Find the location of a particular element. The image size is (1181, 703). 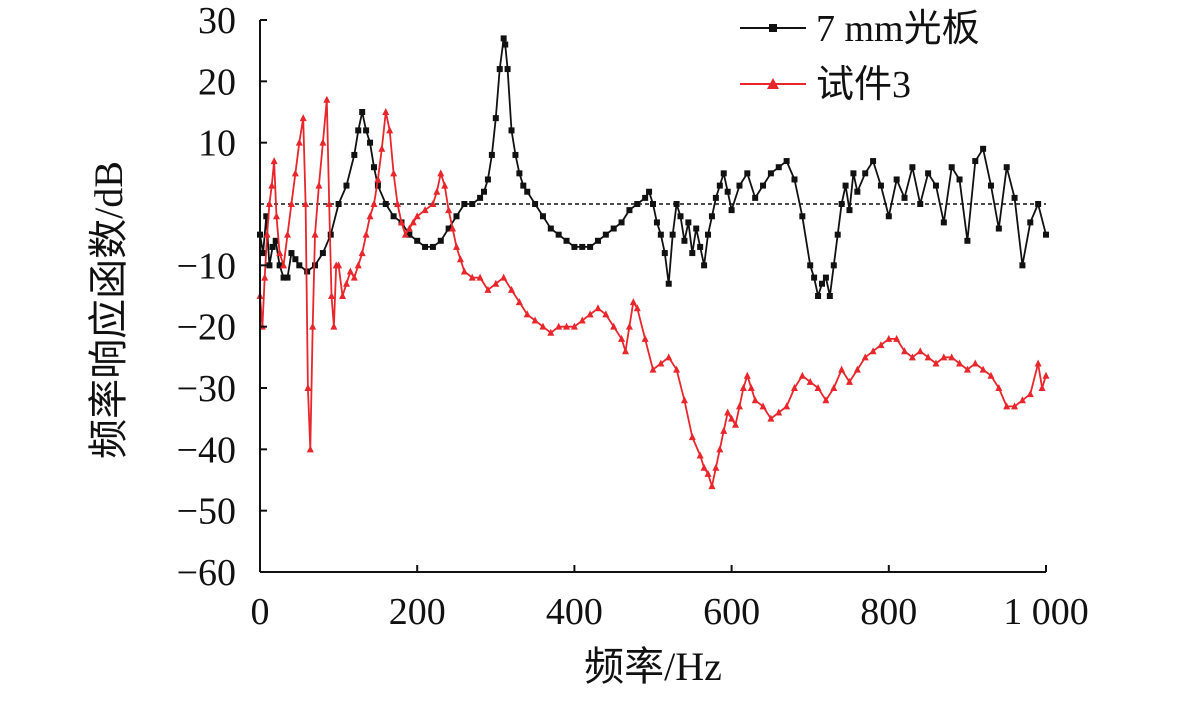

x-tick-label: 600 is located at coordinates (731, 612).